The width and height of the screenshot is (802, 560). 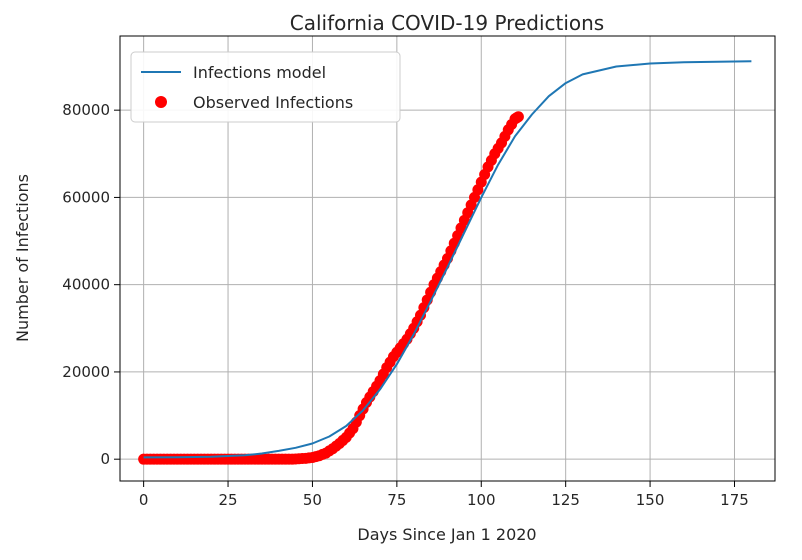 I want to click on y-axis-label: Number of Infections, so click(x=22, y=258).